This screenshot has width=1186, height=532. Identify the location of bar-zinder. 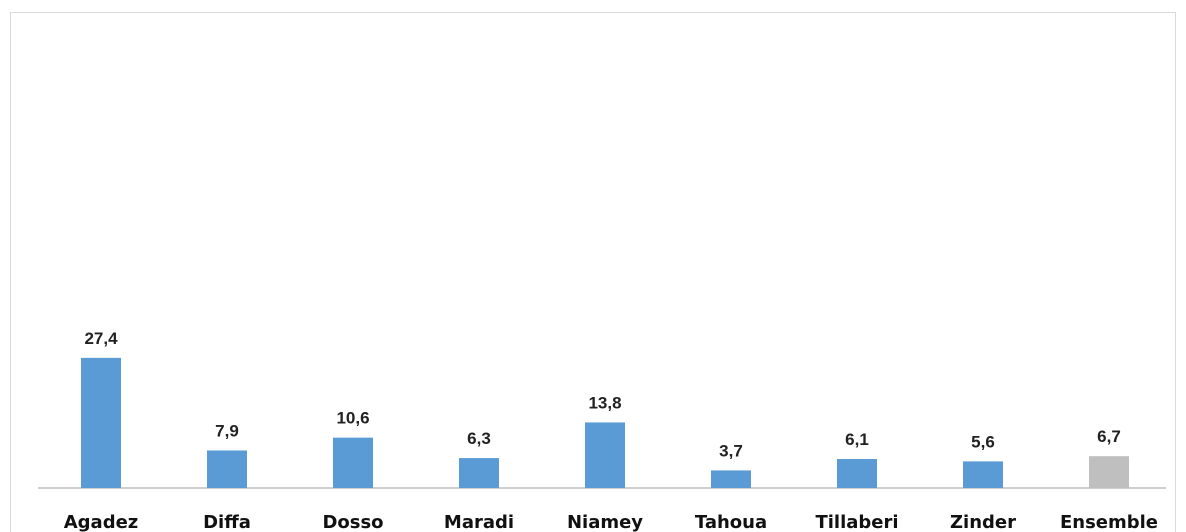
(983, 474).